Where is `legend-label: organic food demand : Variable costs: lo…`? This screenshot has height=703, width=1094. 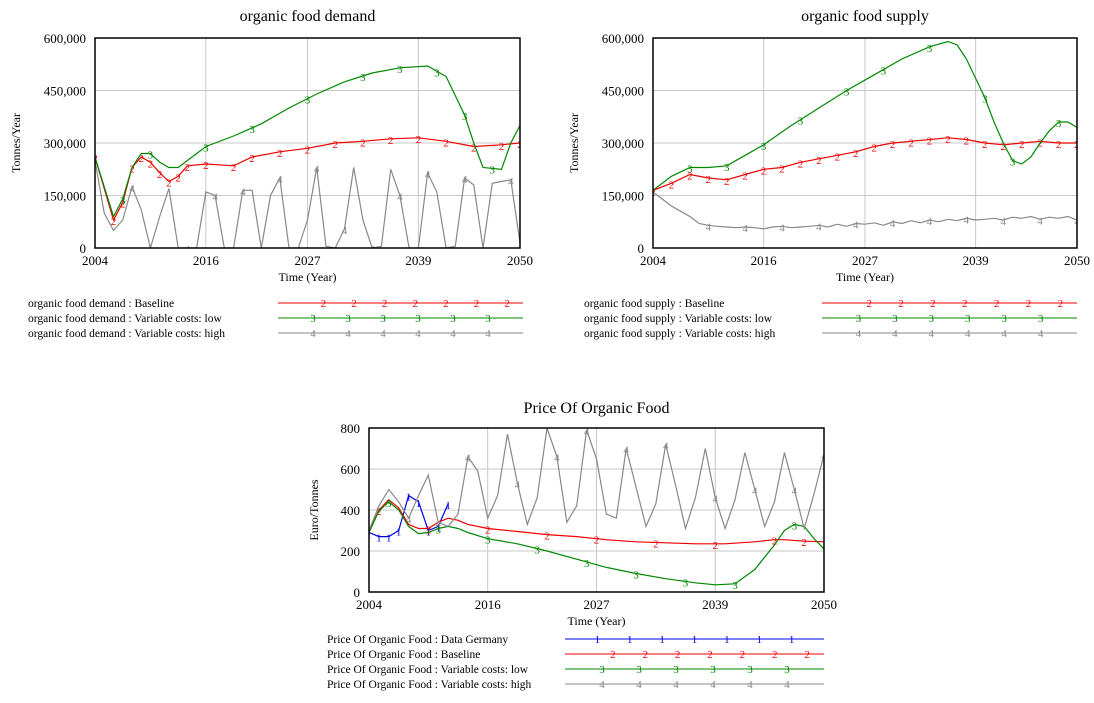
legend-label: organic food demand : Variable costs: lo… is located at coordinates (125, 319).